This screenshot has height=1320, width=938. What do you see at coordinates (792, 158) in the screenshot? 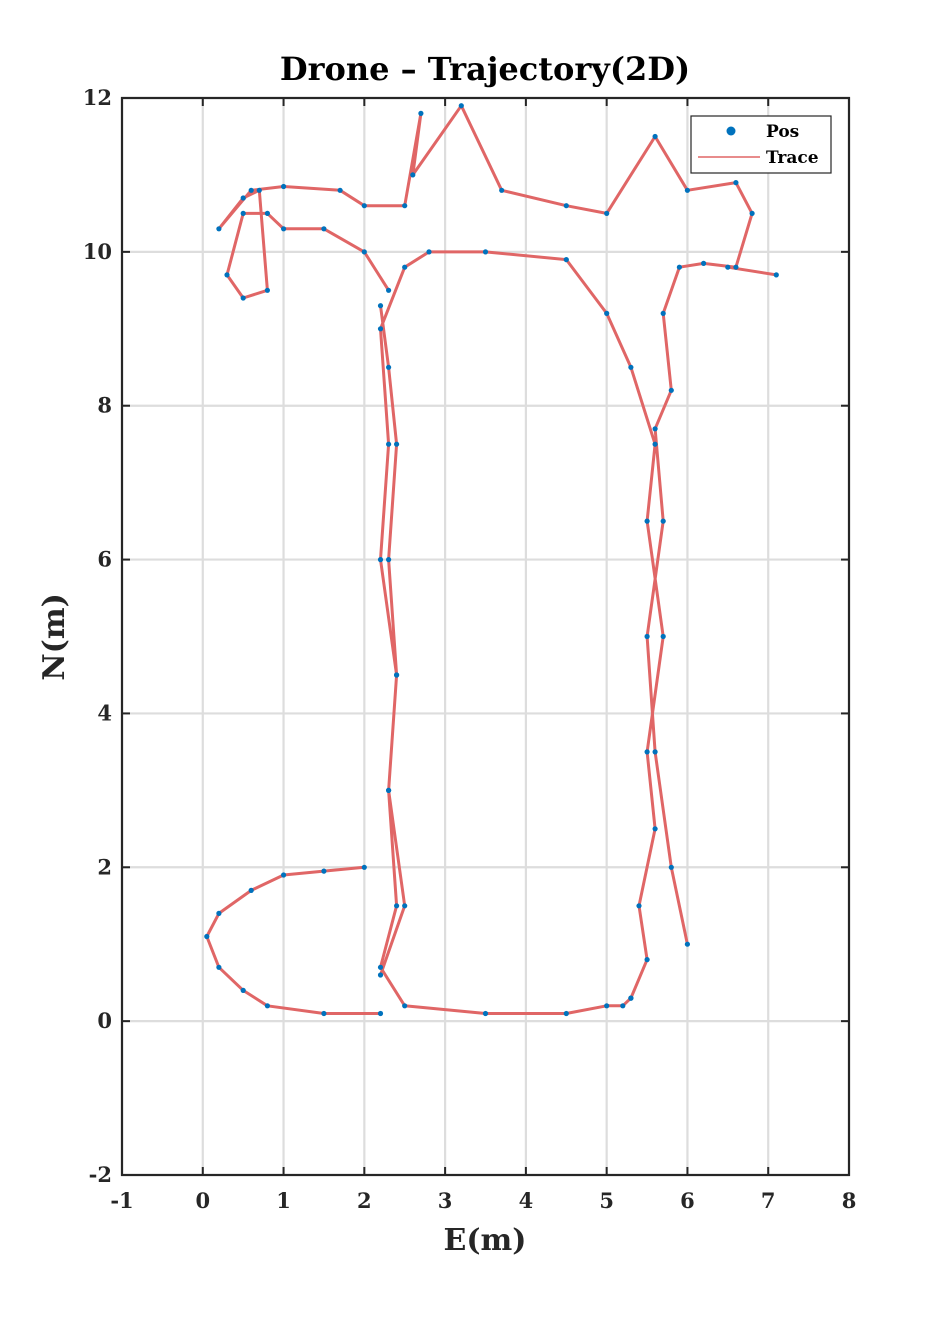
I see `legend-trace-label: Trace` at bounding box center [792, 158].